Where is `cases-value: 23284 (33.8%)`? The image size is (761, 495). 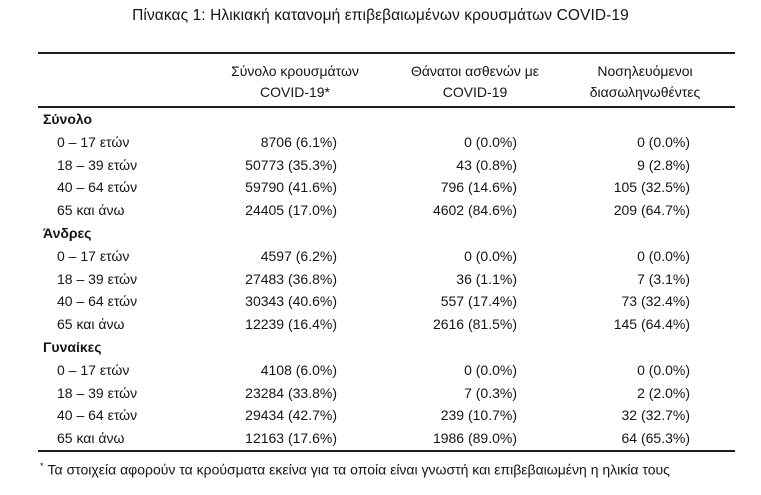 cases-value: 23284 (33.8%) is located at coordinates (291, 392).